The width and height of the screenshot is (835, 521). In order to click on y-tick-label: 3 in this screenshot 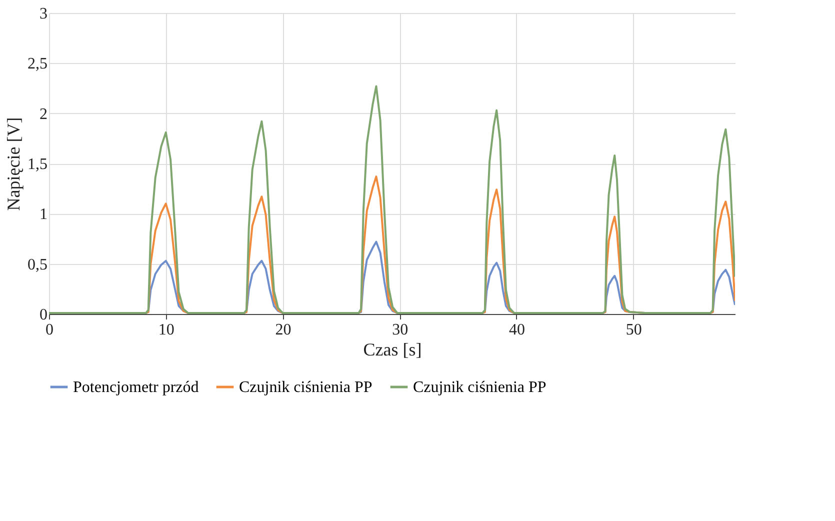, I will do `click(44, 14)`.